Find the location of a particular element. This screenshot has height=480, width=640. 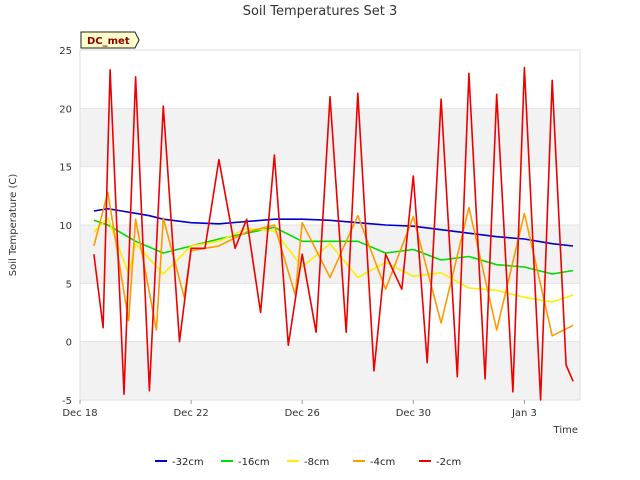

y-tick-label: 5 is located at coordinates (69, 284).